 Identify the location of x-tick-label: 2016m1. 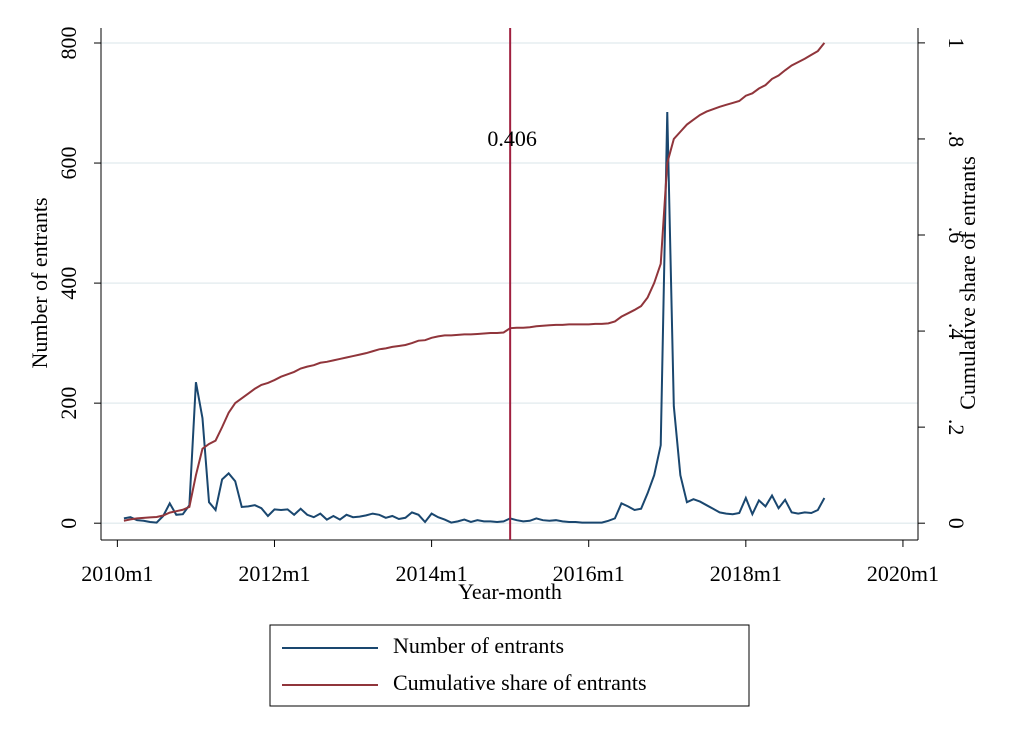
(589, 573).